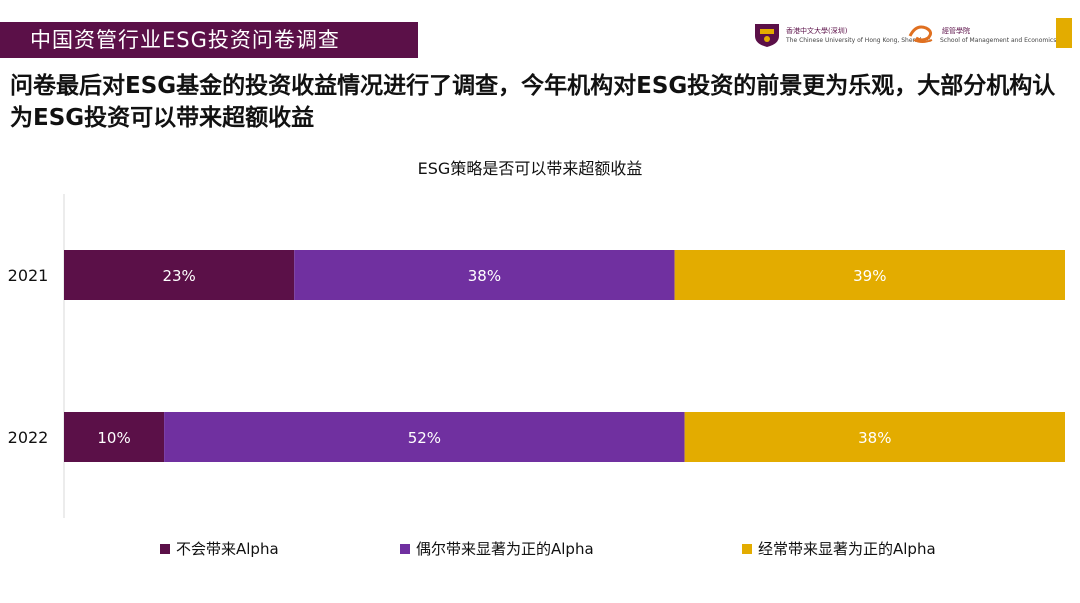  I want to click on legend-item-1: 不会带来Alpha, so click(219, 548).